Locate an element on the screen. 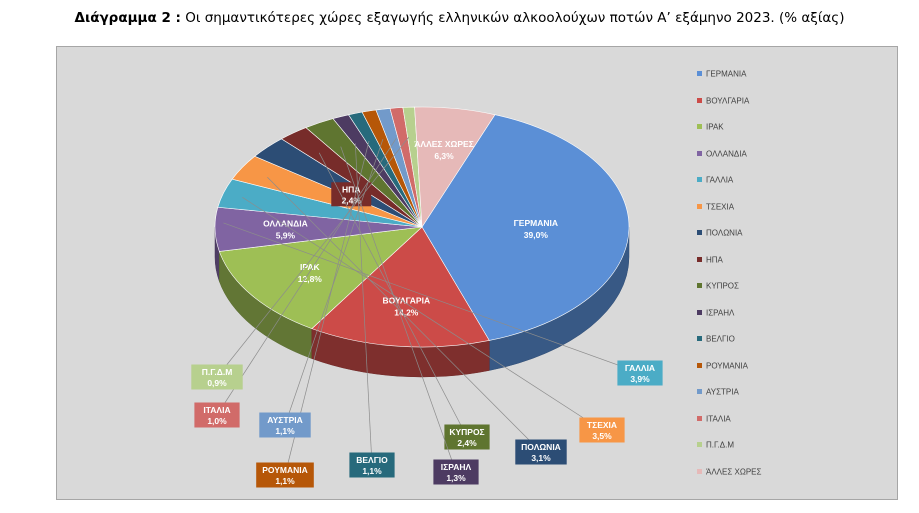  legend-item-βελγιο: ΒΕΛΓΙΟ is located at coordinates (716, 338).